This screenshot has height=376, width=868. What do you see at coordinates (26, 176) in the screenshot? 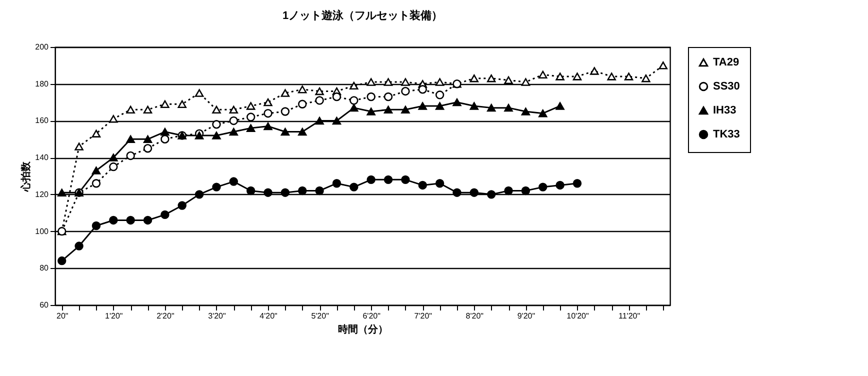
I see `y-axis-title: 心拍数` at bounding box center [26, 176].